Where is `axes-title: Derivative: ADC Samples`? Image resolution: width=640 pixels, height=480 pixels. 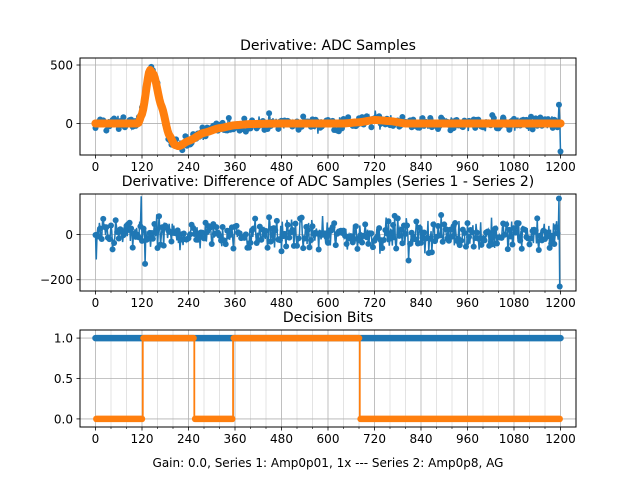 axes-title: Derivative: ADC Samples is located at coordinates (328, 46).